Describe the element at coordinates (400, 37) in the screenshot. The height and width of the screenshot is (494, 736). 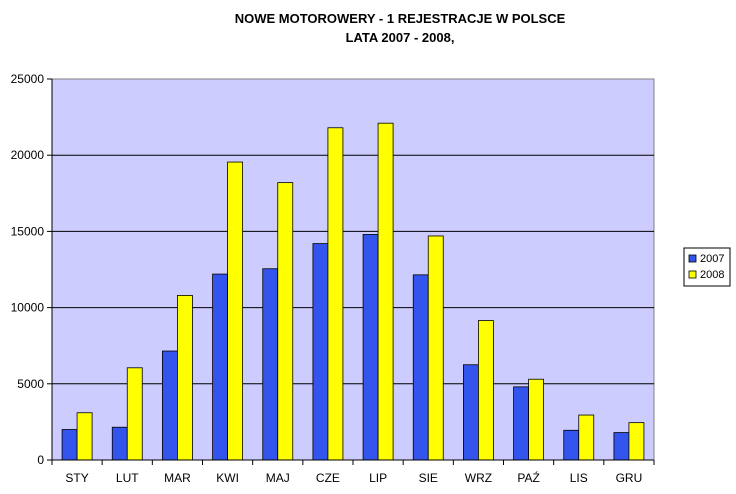
I see `chart-subtitle: LATA 2007 - 2008,` at that location.